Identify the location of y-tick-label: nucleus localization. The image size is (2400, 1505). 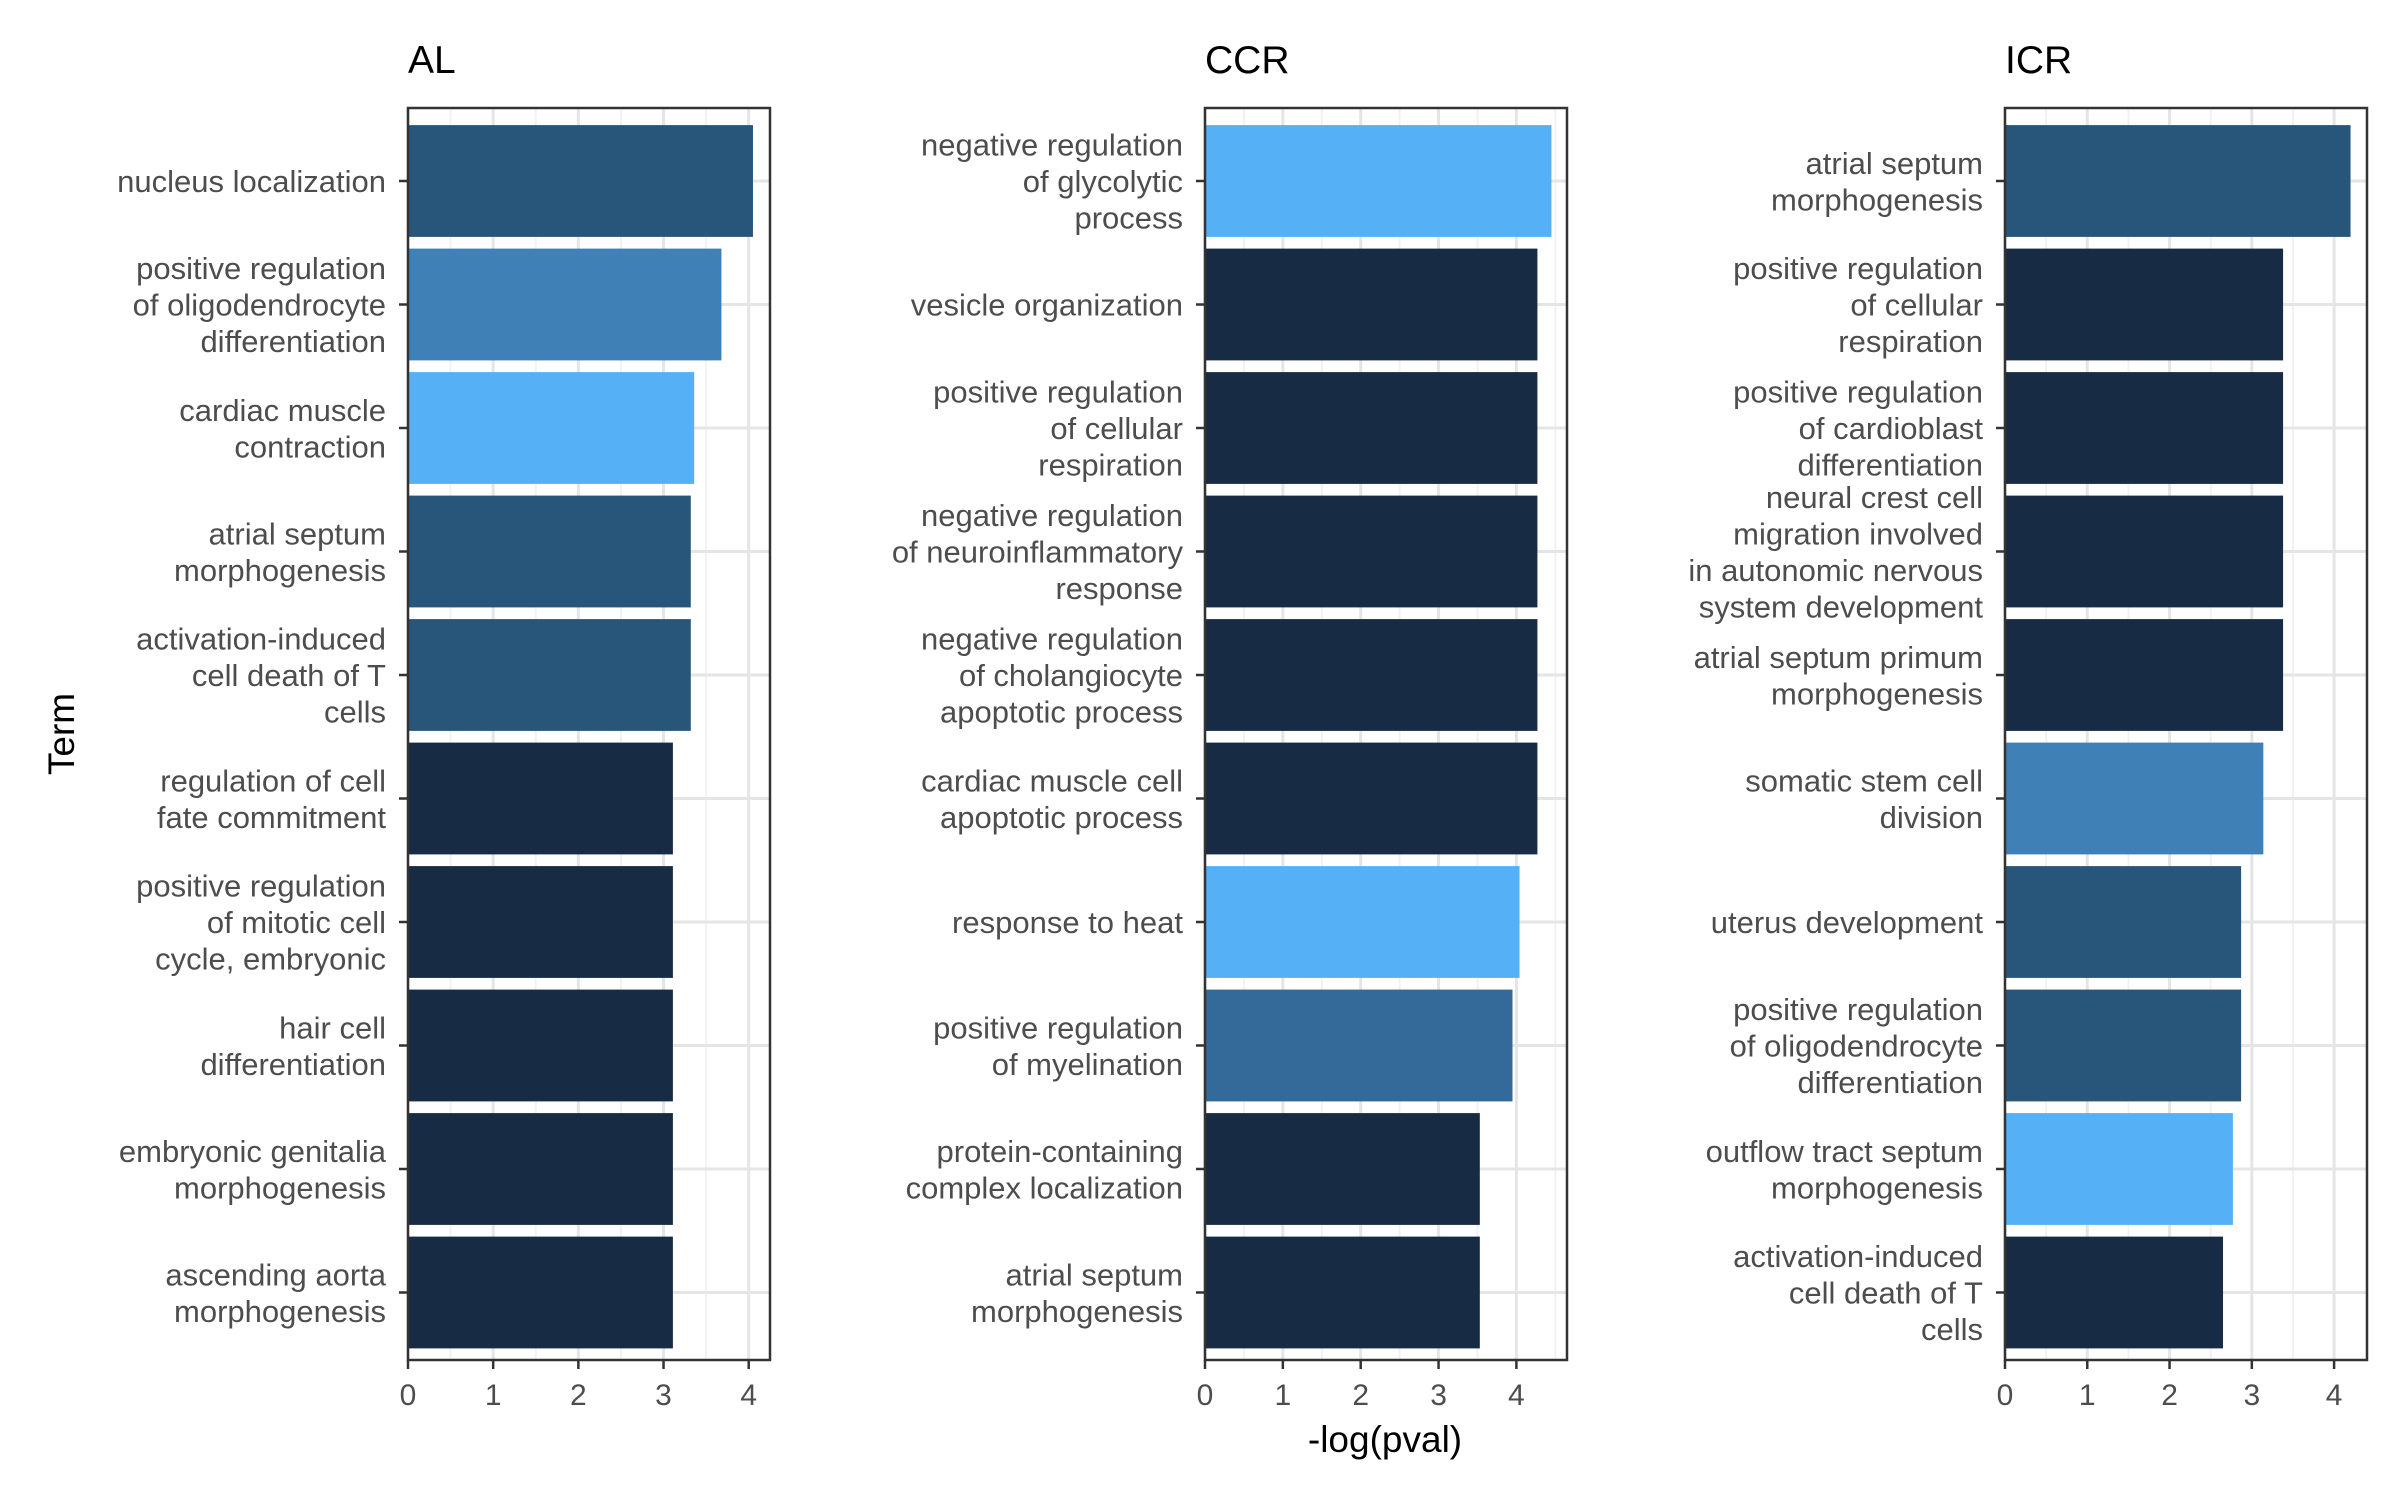
(251, 181).